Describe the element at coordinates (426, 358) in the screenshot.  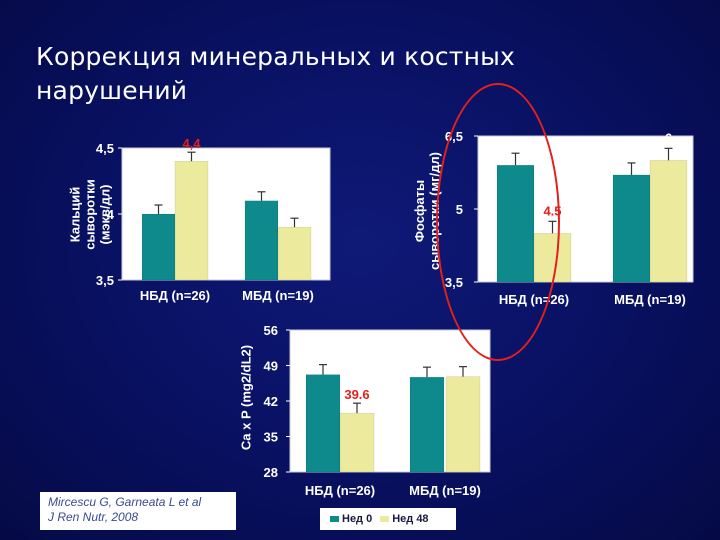
I see `data-label: 46,7` at that location.